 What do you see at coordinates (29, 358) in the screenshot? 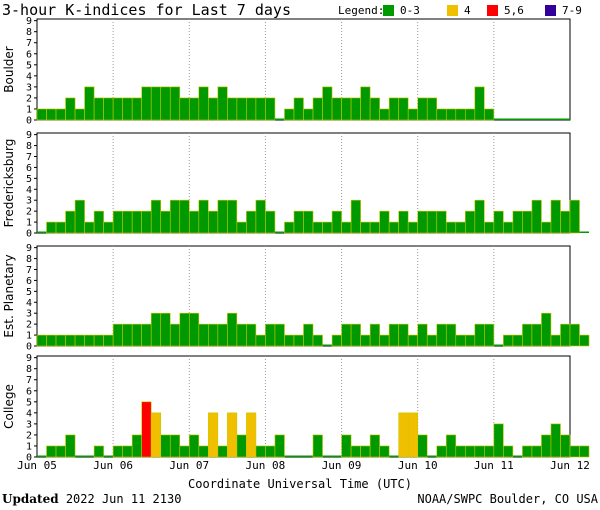
I see `y-tick-label: 9` at bounding box center [29, 358].